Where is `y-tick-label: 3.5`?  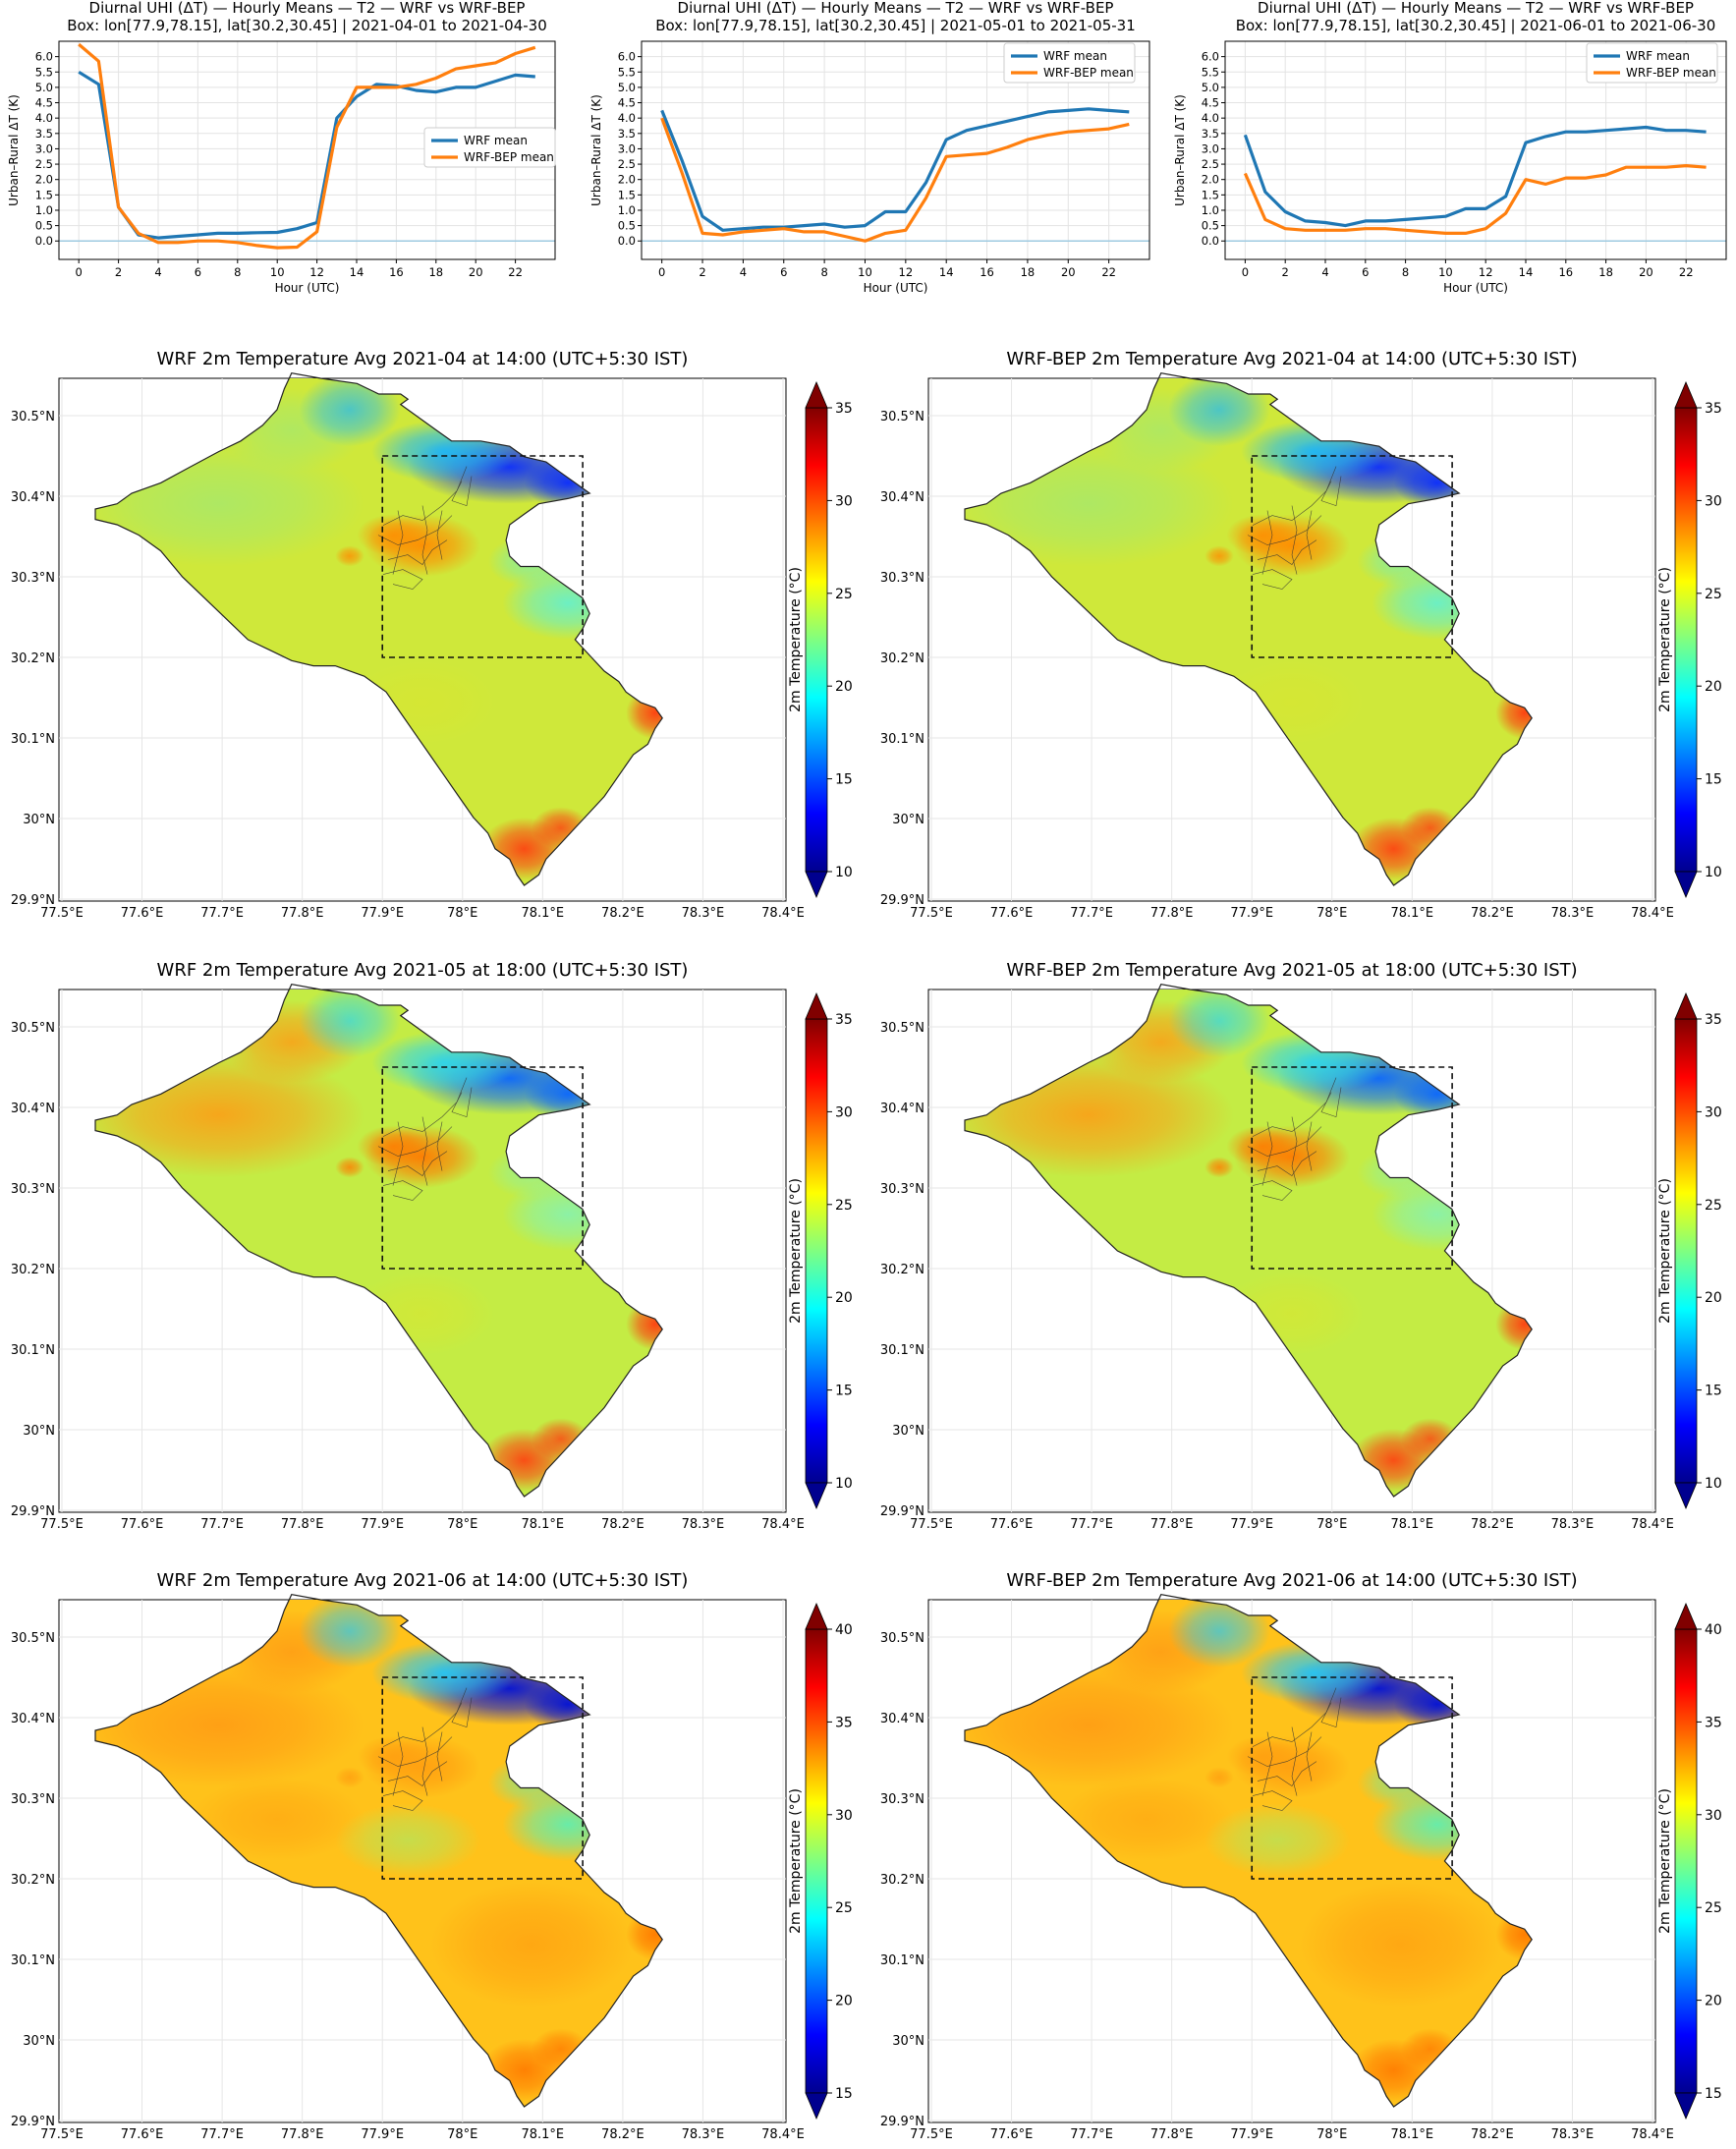 y-tick-label: 3.5 is located at coordinates (627, 134).